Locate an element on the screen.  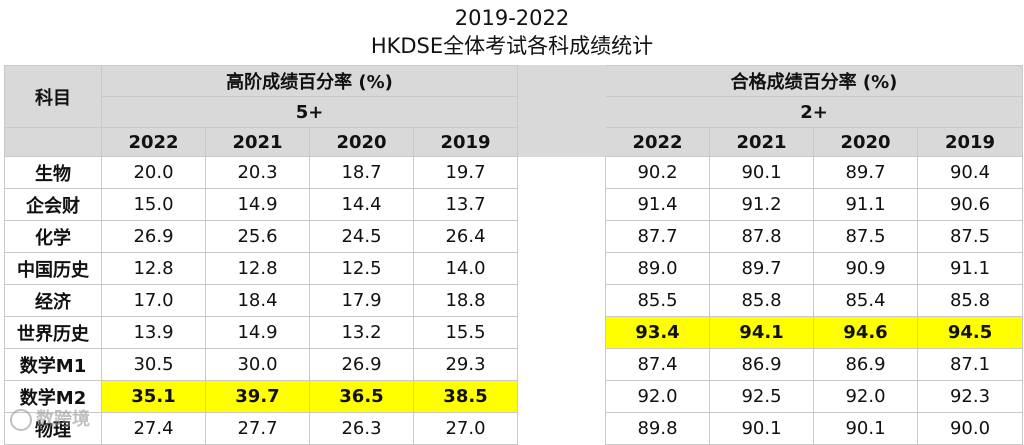
table-row: 数学M2 35.1 39.7 36.5 38.5 92.0 92.5 92.0 92.3 is located at coordinates (514, 396).